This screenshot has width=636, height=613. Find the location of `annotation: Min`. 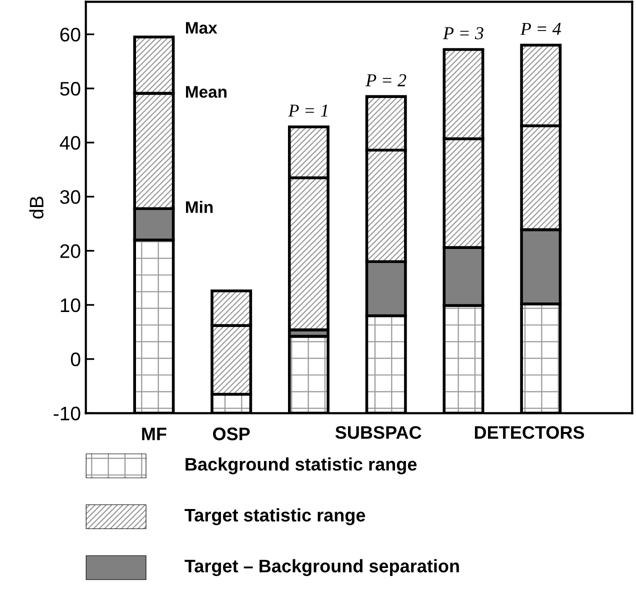

annotation: Min is located at coordinates (199, 206).